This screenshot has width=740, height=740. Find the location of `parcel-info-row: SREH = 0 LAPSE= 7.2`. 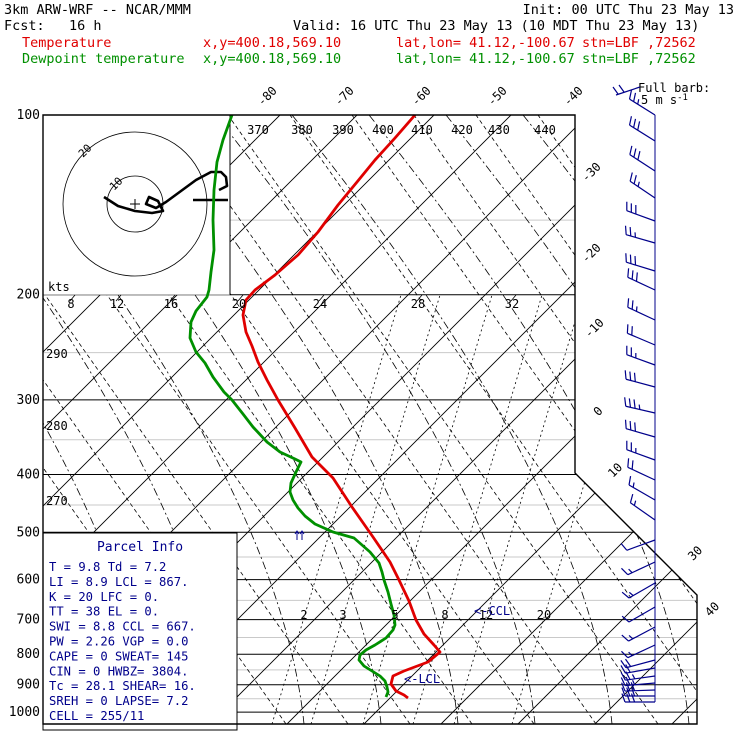

parcel-info-row: SREH = 0 LAPSE= 7.2 is located at coordinates (118, 701).